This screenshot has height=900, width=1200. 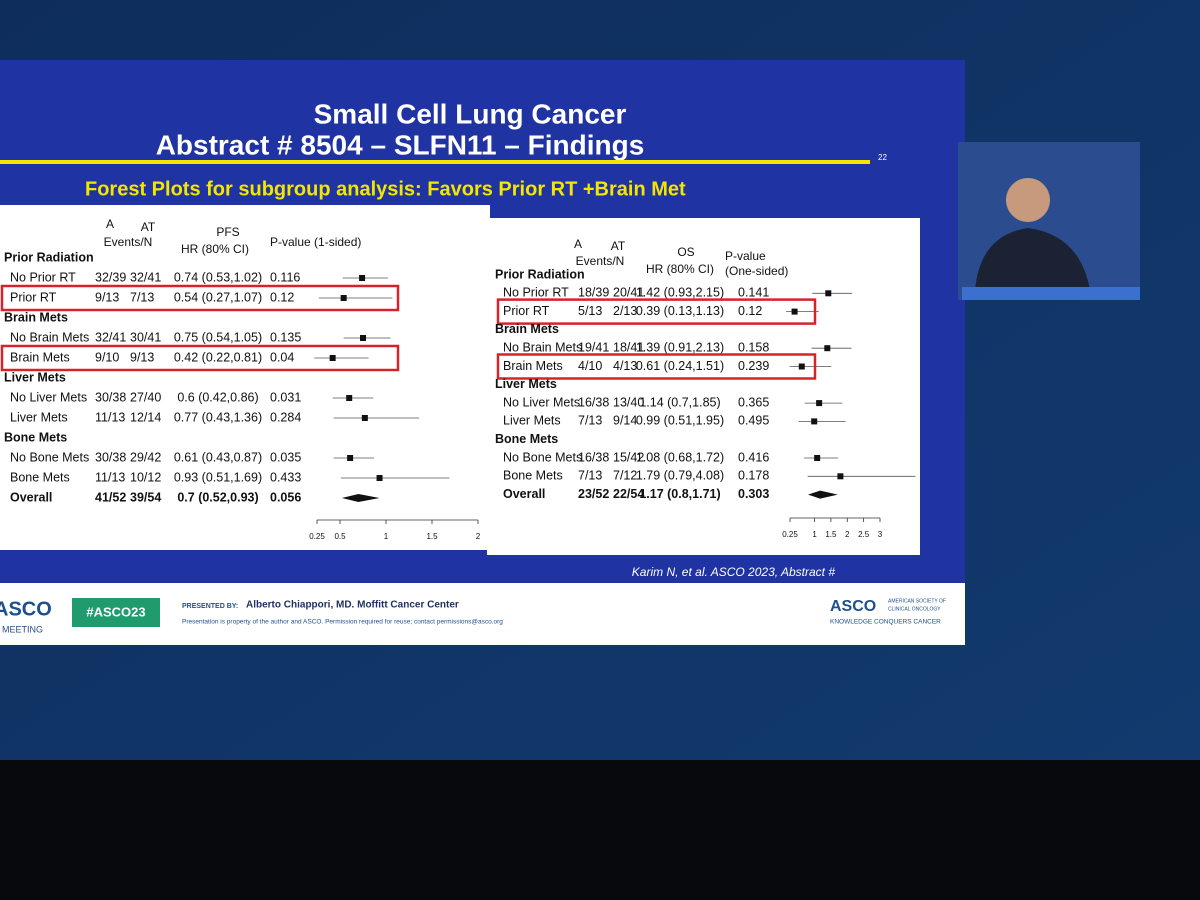 What do you see at coordinates (218, 297) in the screenshot?
I see `hazard-ratio: 0.54 (0.27,1.07)` at bounding box center [218, 297].